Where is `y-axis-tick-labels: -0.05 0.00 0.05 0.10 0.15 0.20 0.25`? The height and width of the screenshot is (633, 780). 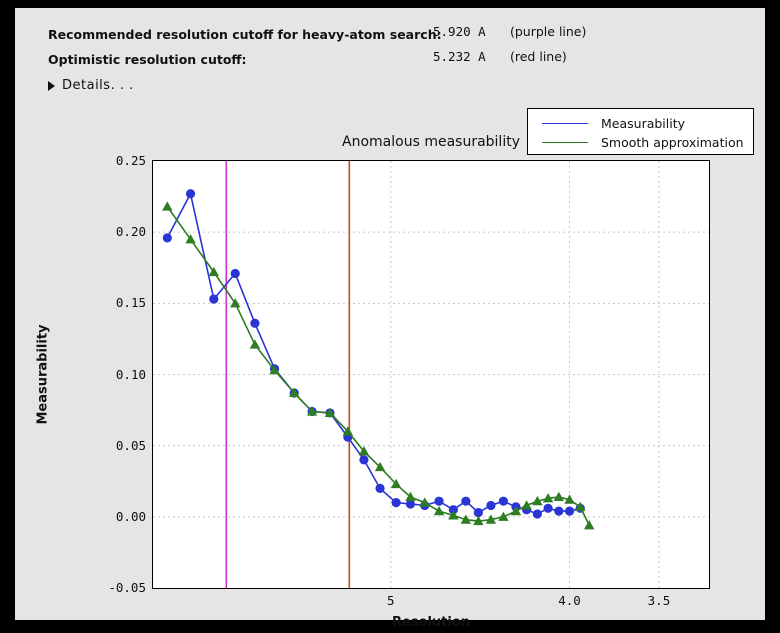
y-axis-tick-labels: -0.05 0.00 0.05 0.10 0.15 0.20 0.25 is located at coordinates (115, 374).